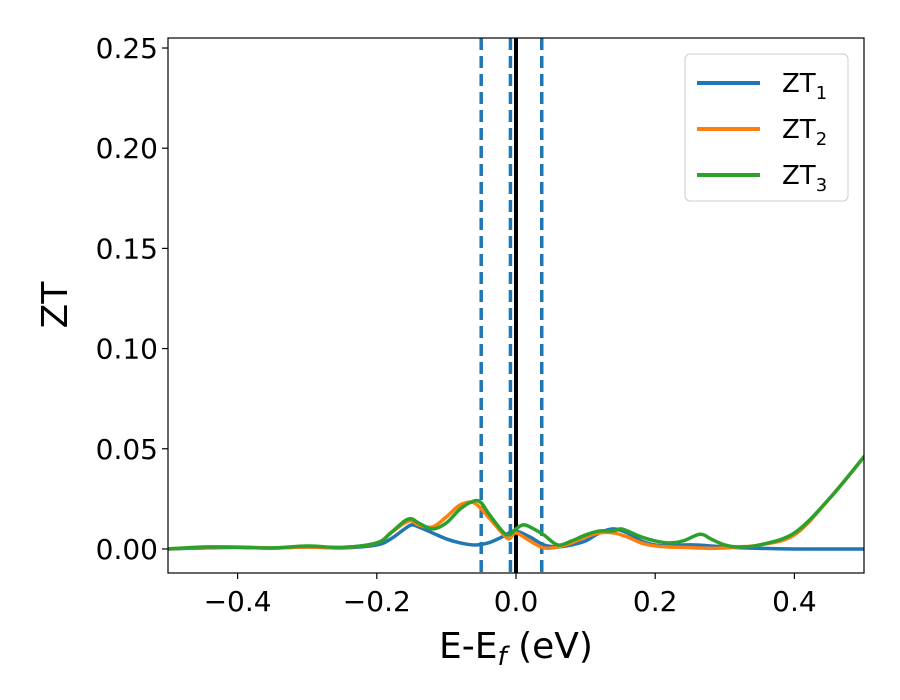  I want to click on y-axis-title: ZT, so click(55, 305).